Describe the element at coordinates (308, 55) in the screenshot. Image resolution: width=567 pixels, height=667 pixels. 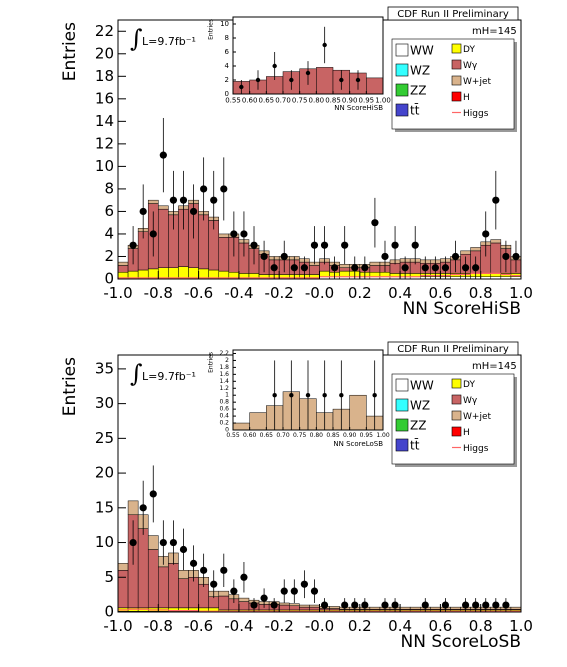
I see `plot-frame` at that location.